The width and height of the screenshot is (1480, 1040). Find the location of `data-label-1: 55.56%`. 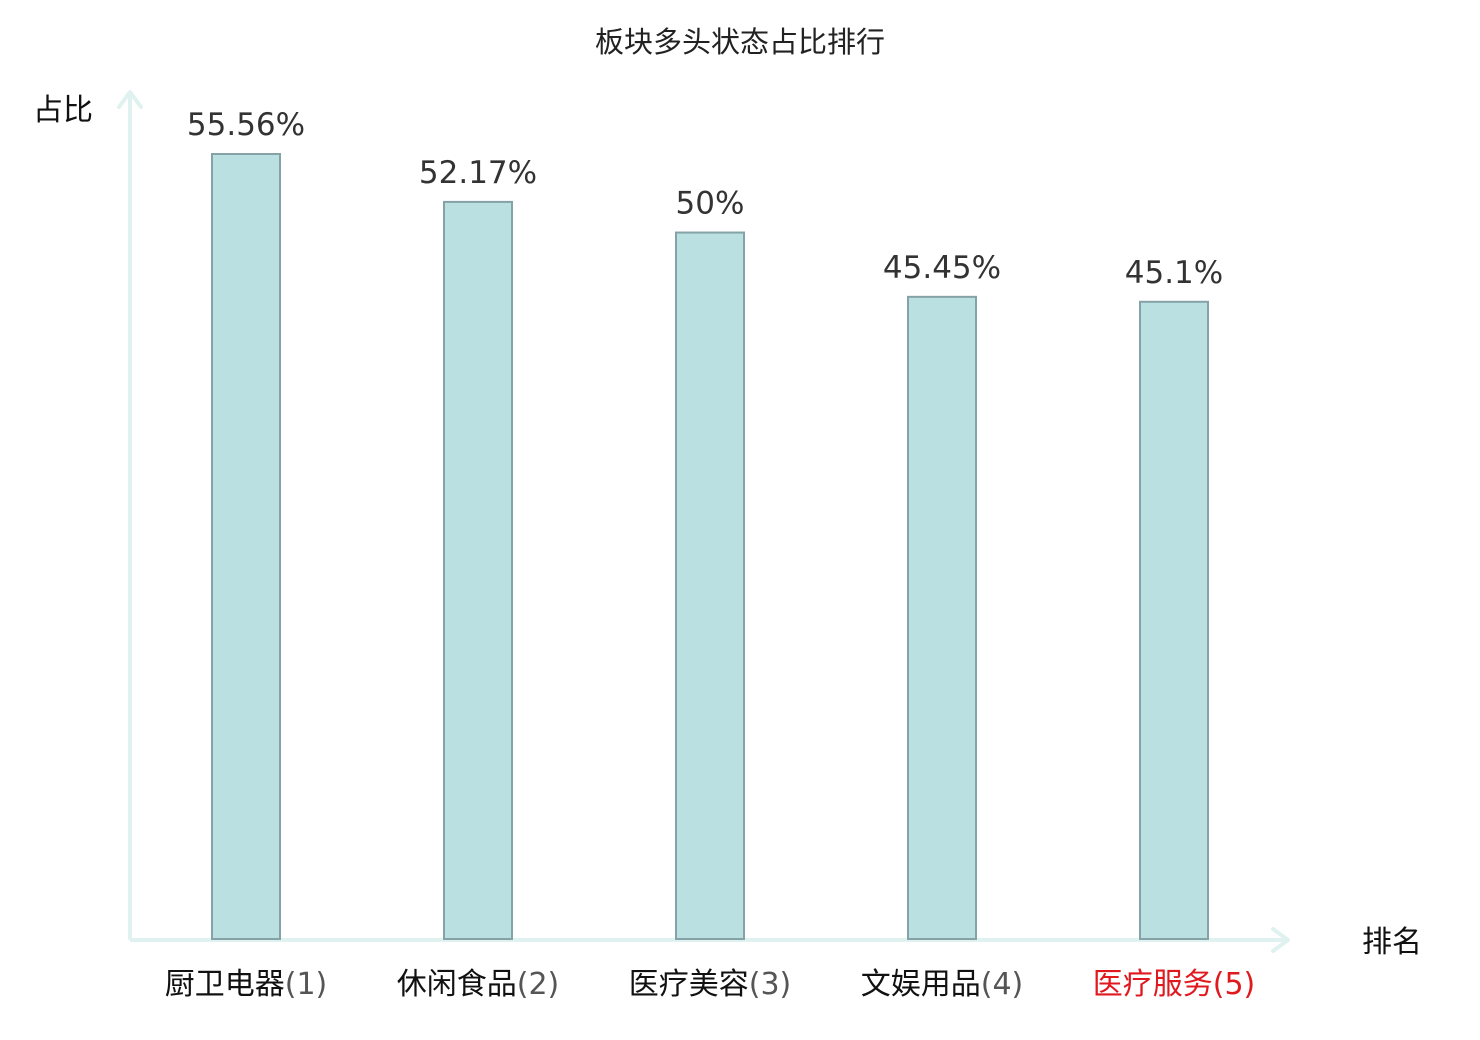

data-label-1: 55.56% is located at coordinates (246, 125).